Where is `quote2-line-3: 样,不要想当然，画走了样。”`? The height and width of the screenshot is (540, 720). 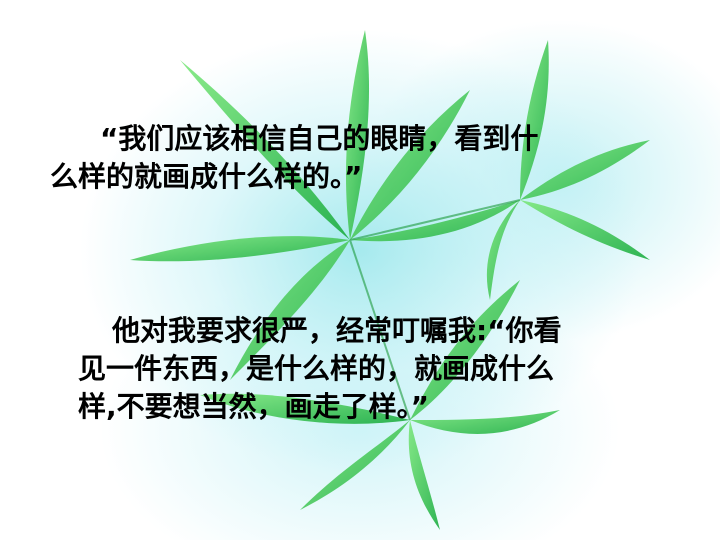 quote2-line-3: 样,不要想当然，画走了样。” is located at coordinates (254, 406).